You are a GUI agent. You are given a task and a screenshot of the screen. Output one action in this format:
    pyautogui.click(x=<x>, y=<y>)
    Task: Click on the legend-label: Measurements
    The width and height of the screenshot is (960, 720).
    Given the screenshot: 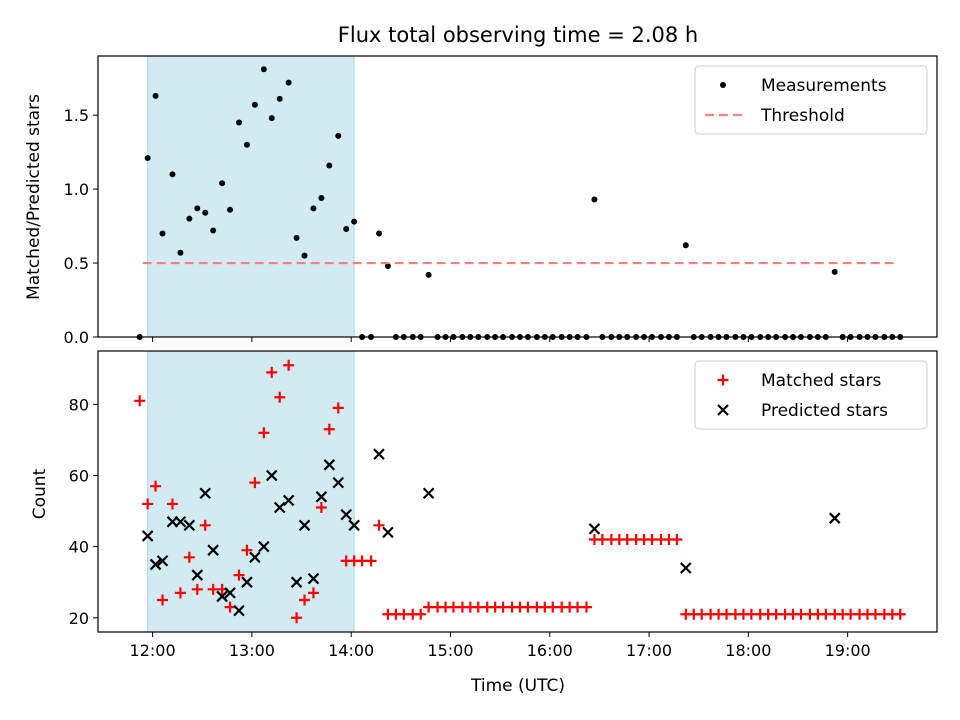 What is the action you would take?
    pyautogui.click(x=824, y=86)
    